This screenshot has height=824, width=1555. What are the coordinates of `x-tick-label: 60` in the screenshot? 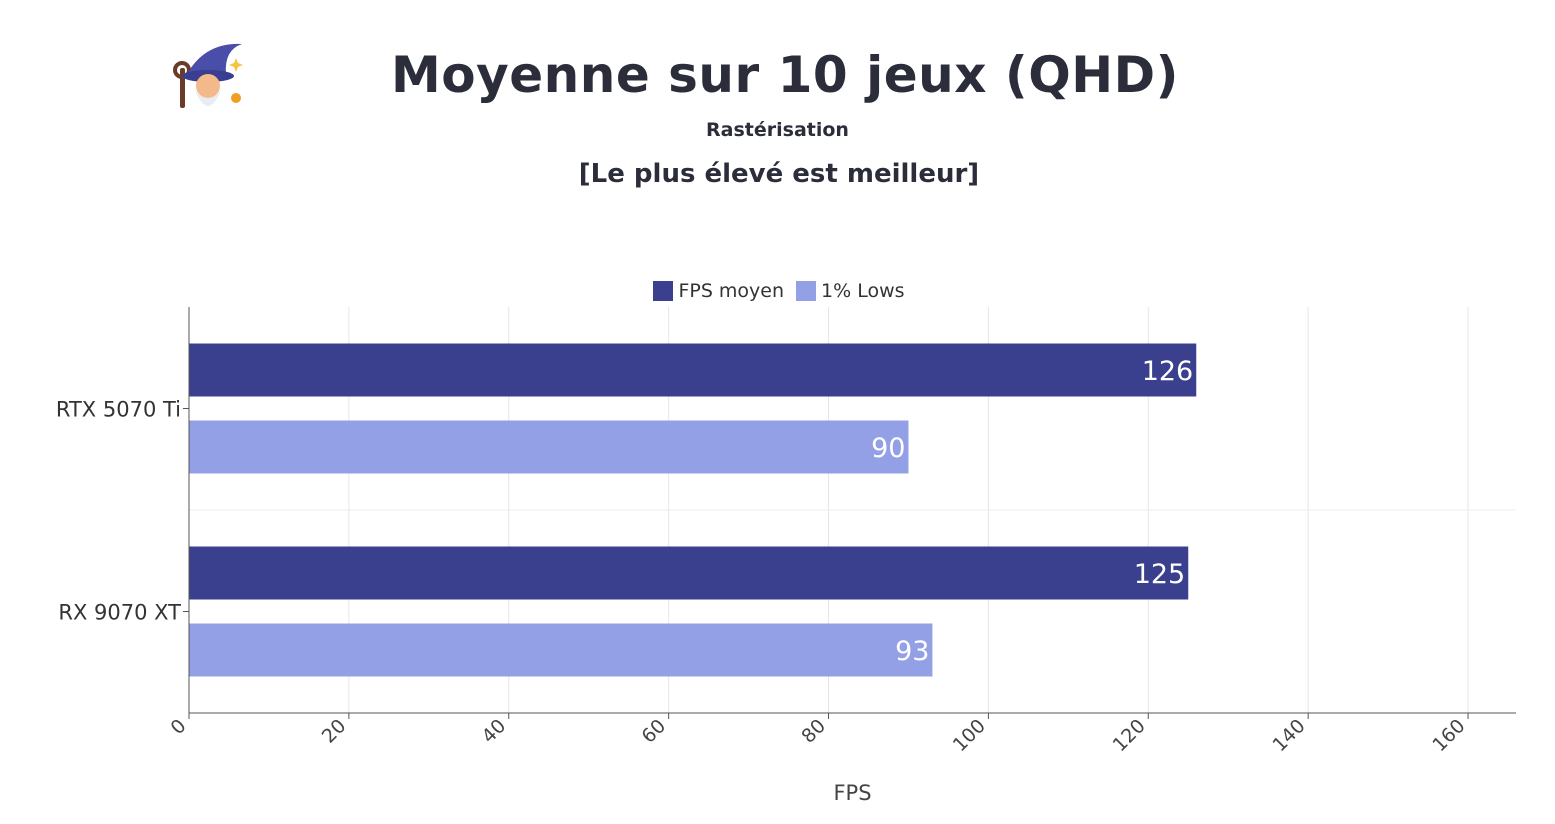 It's located at (654, 731).